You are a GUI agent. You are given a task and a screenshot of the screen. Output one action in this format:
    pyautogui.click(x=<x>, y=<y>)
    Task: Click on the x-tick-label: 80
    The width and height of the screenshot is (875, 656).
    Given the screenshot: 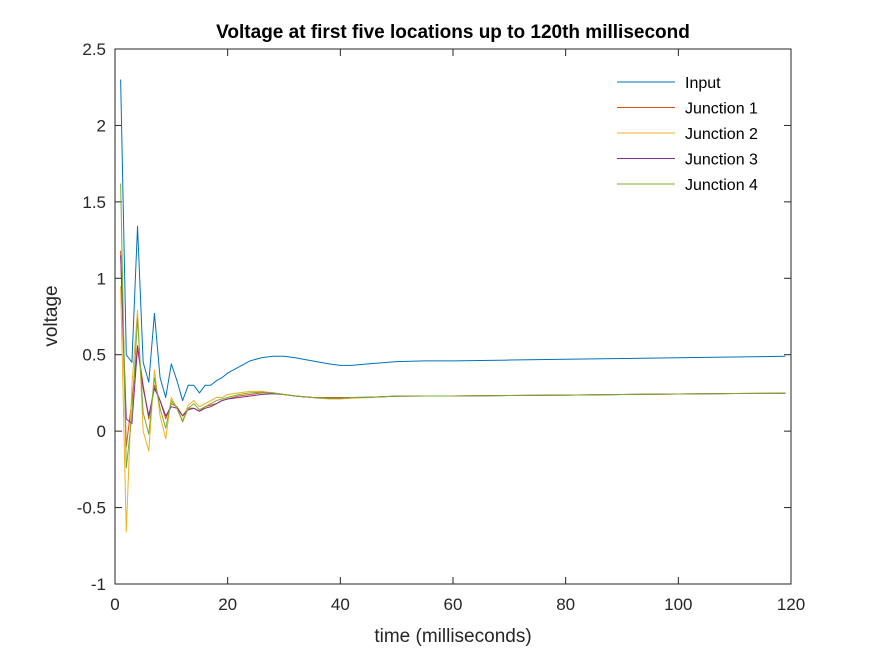 What is the action you would take?
    pyautogui.click(x=565, y=604)
    